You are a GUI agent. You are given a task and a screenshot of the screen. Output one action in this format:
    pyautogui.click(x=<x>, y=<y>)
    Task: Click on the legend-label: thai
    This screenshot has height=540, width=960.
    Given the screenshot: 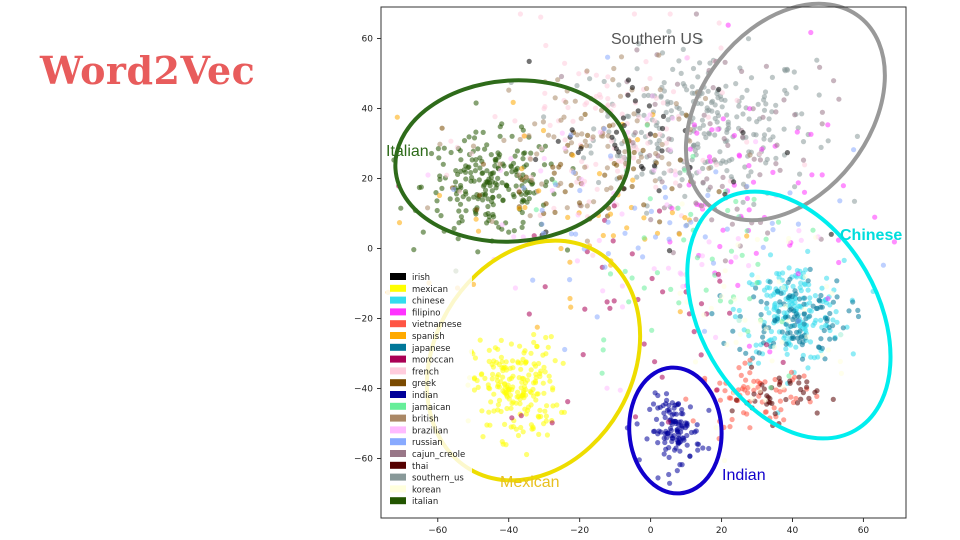 What is the action you would take?
    pyautogui.click(x=420, y=467)
    